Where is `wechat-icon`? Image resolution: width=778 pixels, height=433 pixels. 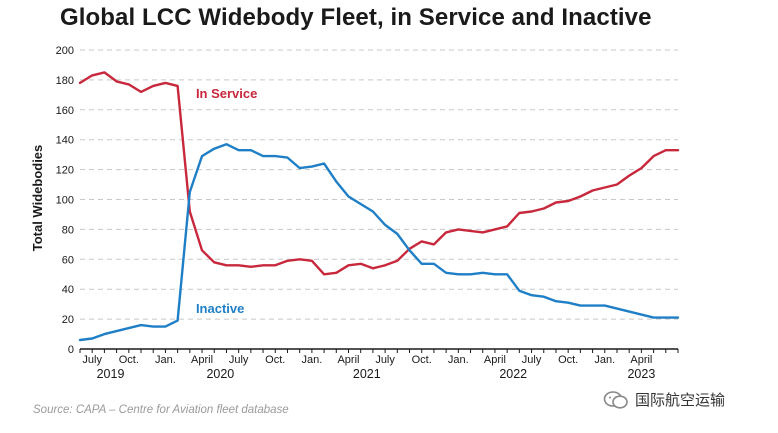
wechat-icon is located at coordinates (616, 400).